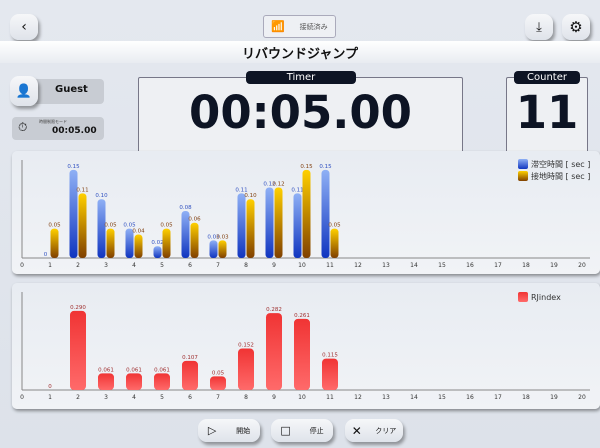 The height and width of the screenshot is (448, 600). What do you see at coordinates (78, 308) in the screenshot?
I see `data-label: 0.290` at bounding box center [78, 308].